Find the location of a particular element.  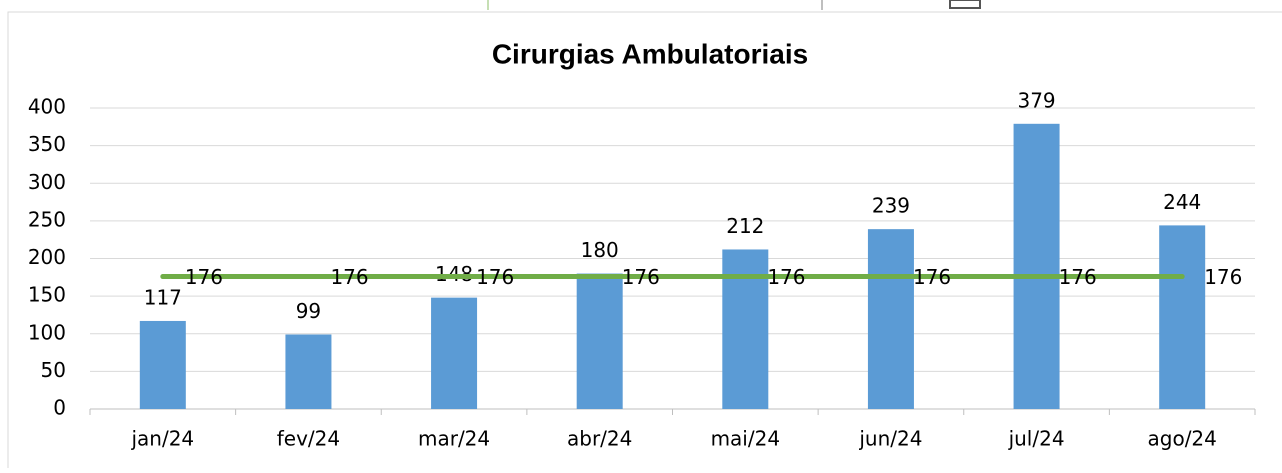

bar-value-label: 212 is located at coordinates (745, 226).